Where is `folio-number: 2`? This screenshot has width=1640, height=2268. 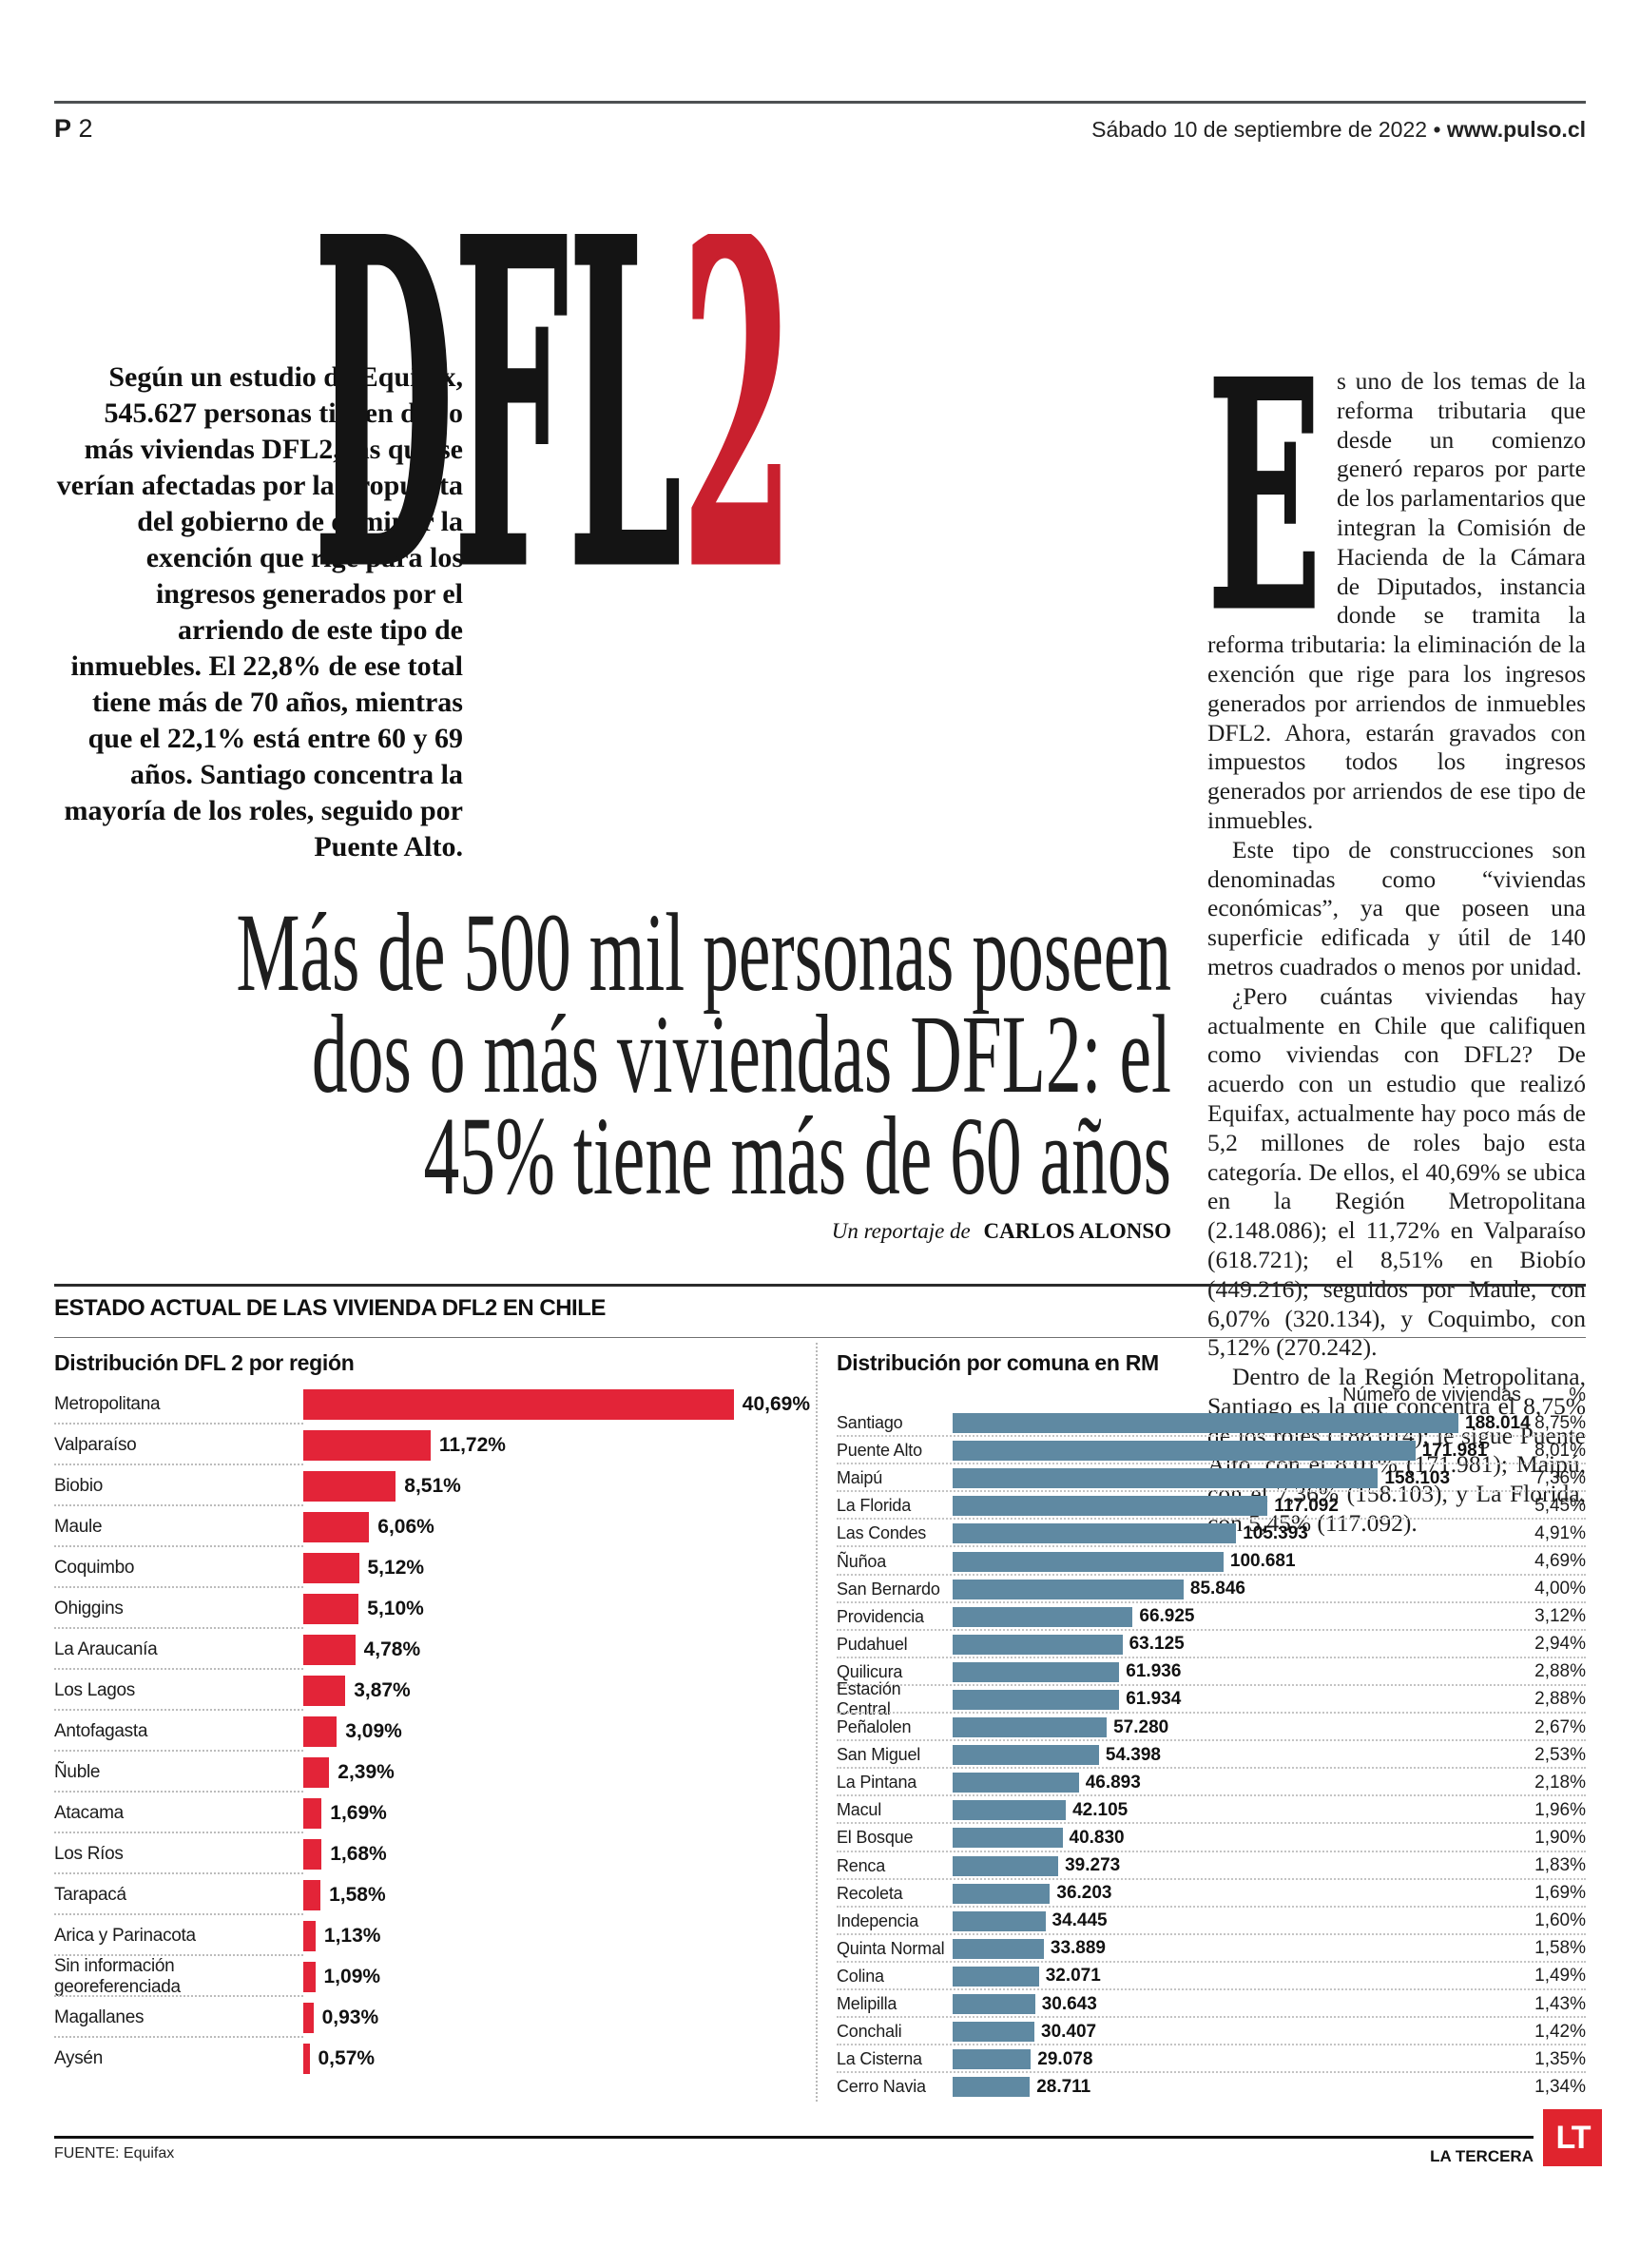
folio-number: 2 is located at coordinates (85, 128).